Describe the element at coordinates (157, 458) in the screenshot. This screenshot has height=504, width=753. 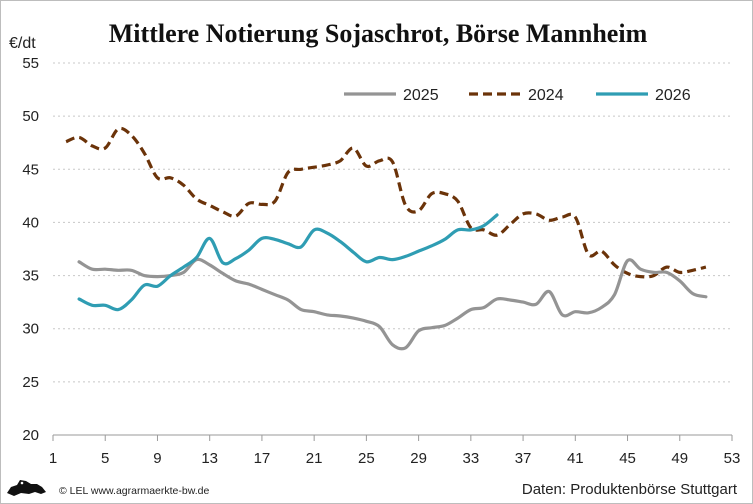
I see `x-tick-label: 9` at that location.